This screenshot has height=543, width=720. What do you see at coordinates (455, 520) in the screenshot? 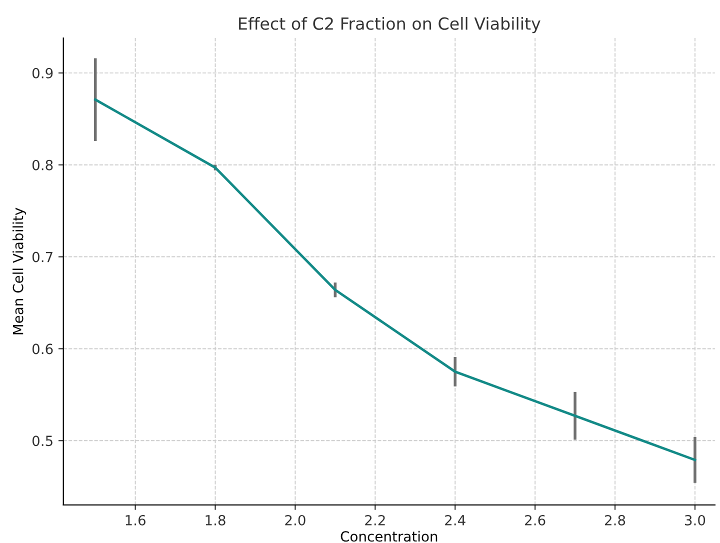
I see `x-tick-label: 2.4` at bounding box center [455, 520].